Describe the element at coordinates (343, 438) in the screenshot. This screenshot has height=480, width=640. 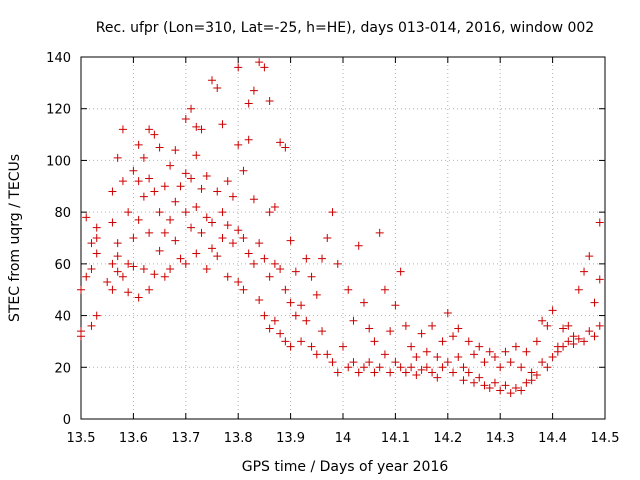
I see `x-tick-label: 14` at that location.